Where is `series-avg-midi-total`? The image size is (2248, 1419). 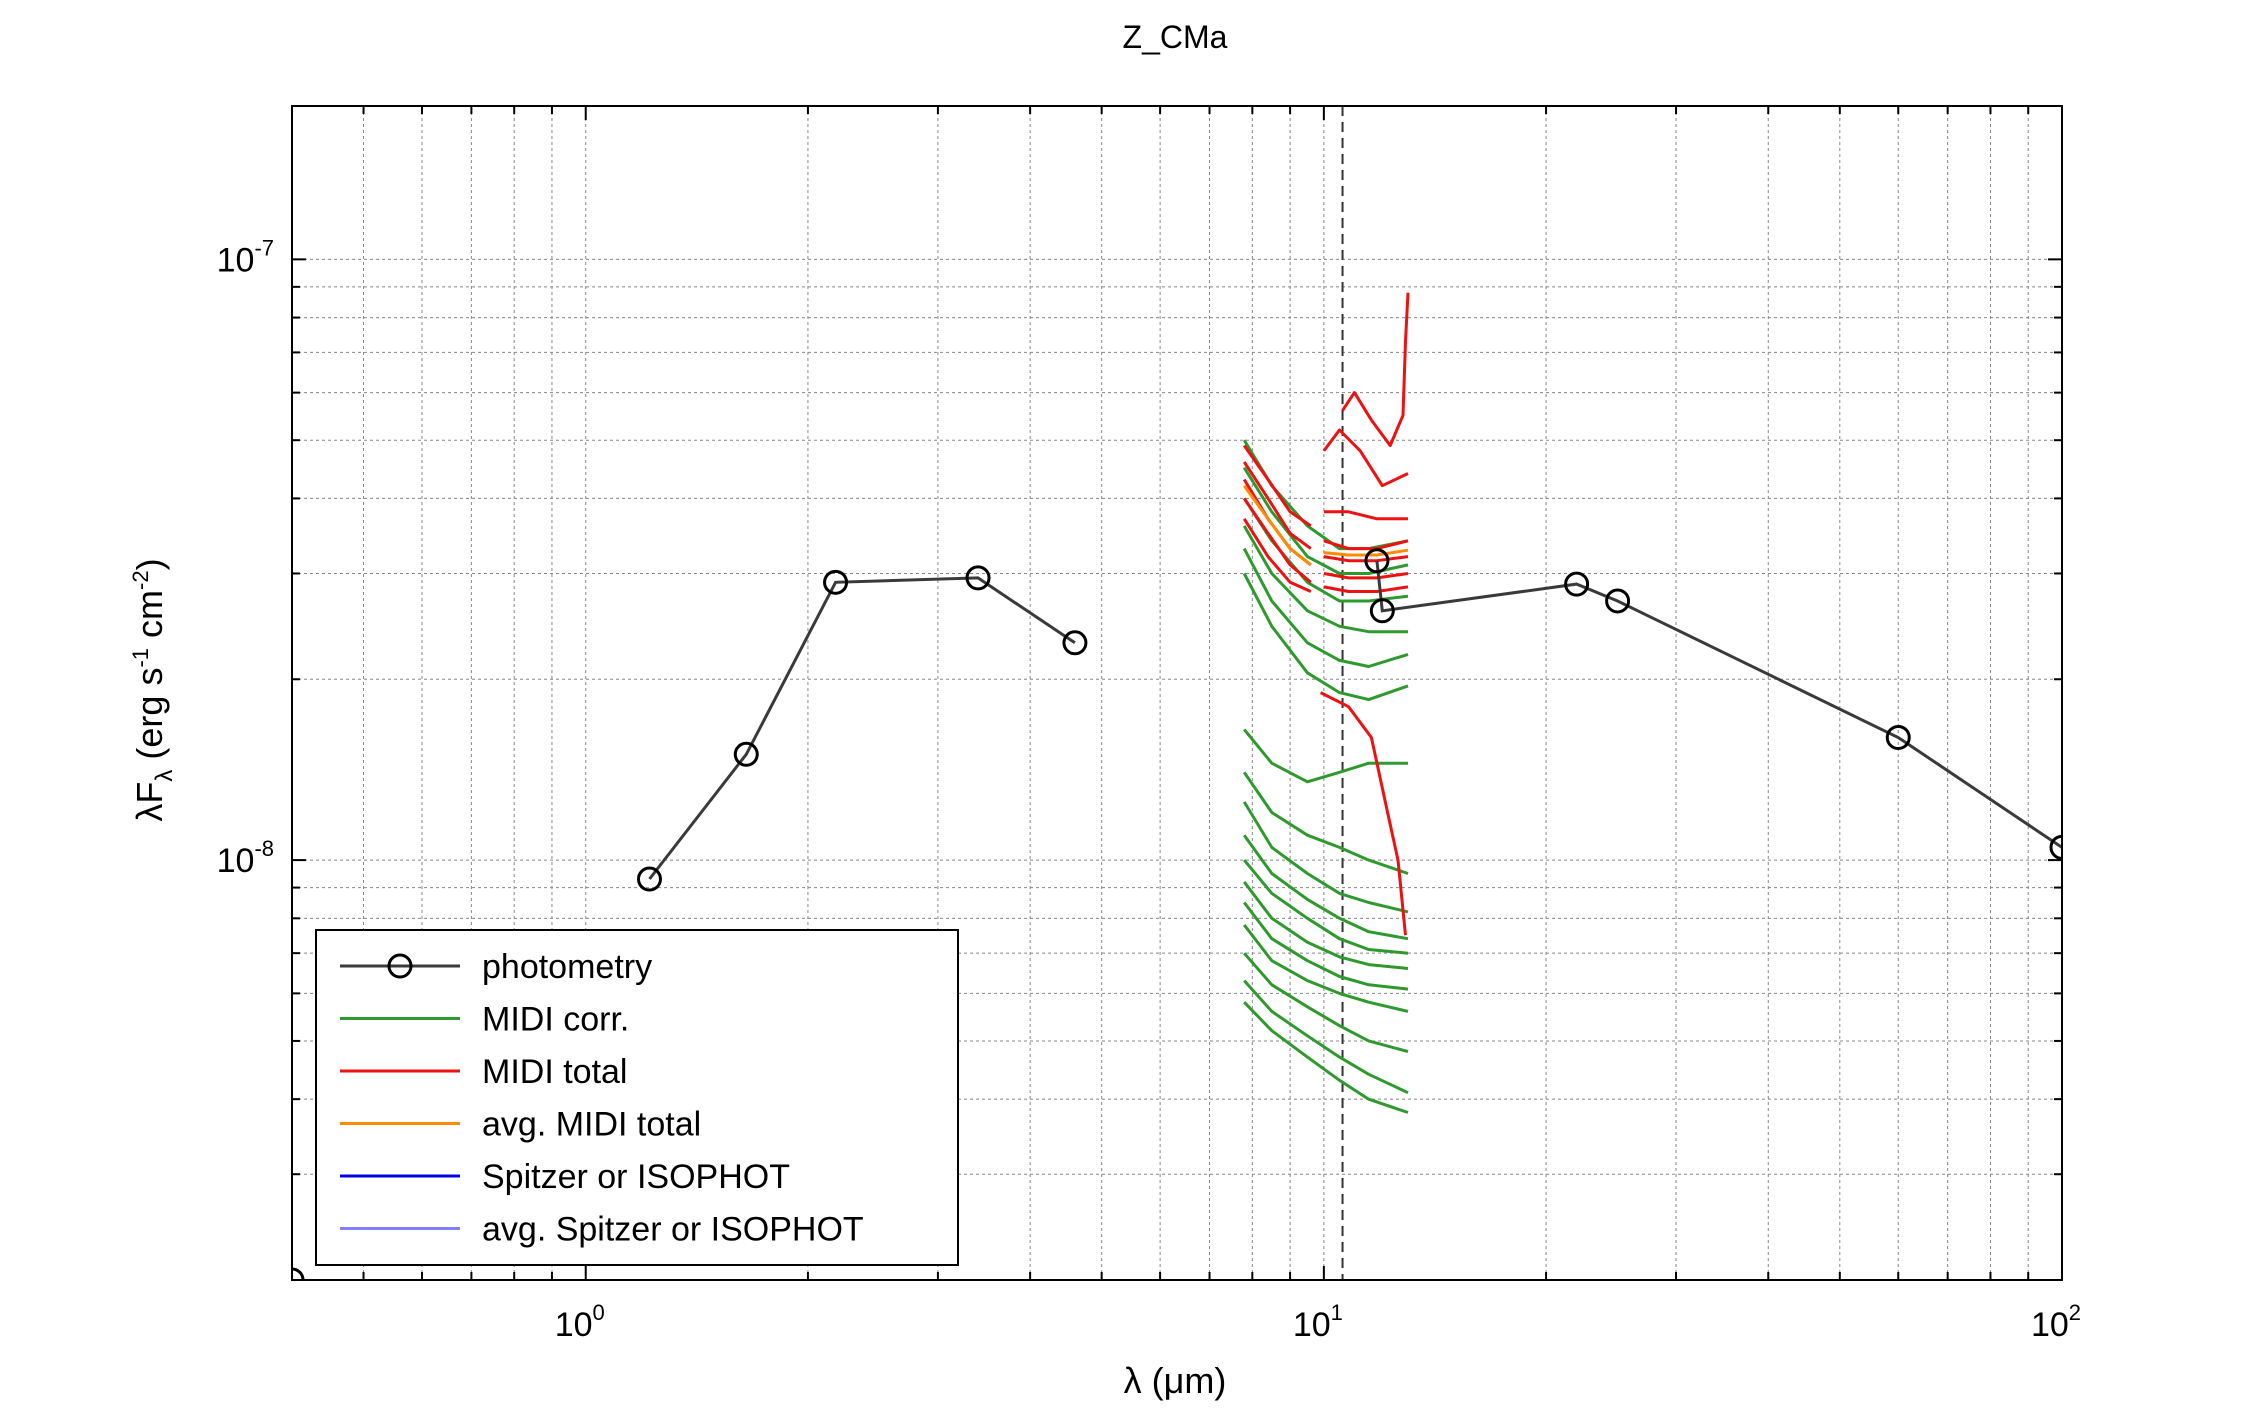
series-avg-midi-total is located at coordinates (1325, 525).